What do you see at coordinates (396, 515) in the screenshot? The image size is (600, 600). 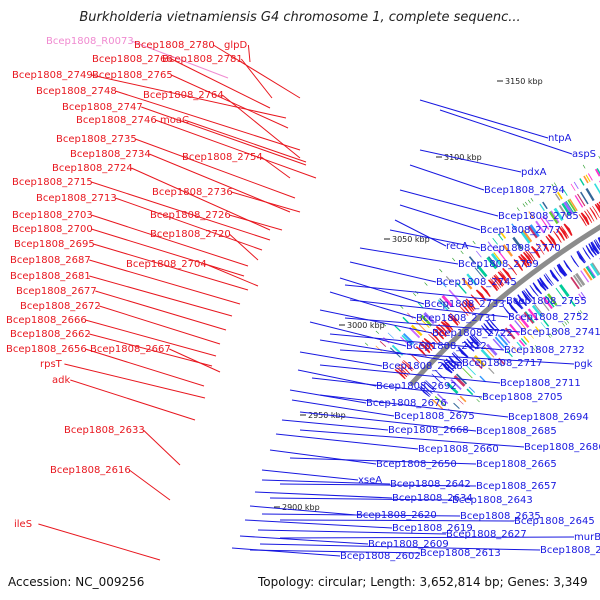 I see `gene-label-right: Bcep1808_2620` at bounding box center [396, 515].